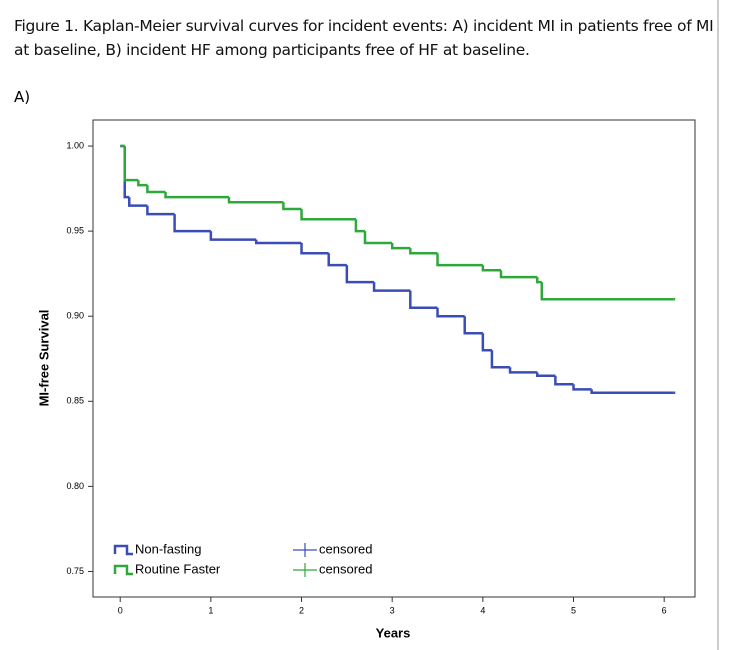  I want to click on x-tick-label: 2, so click(301, 610).